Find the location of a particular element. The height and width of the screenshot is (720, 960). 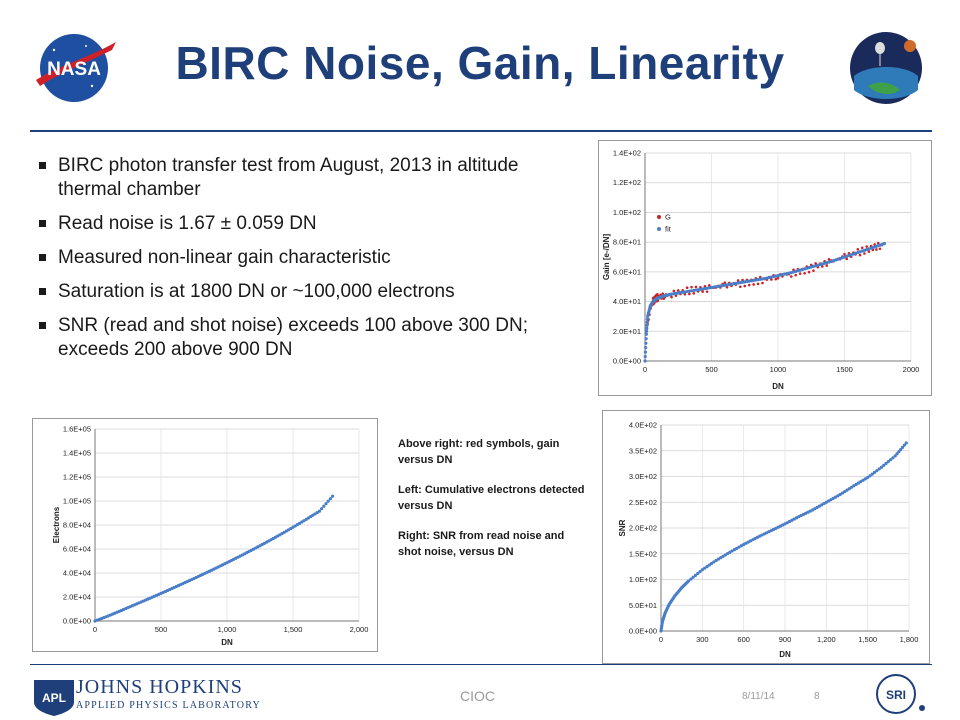

footer-center-label: CIOC is located at coordinates (477, 696).